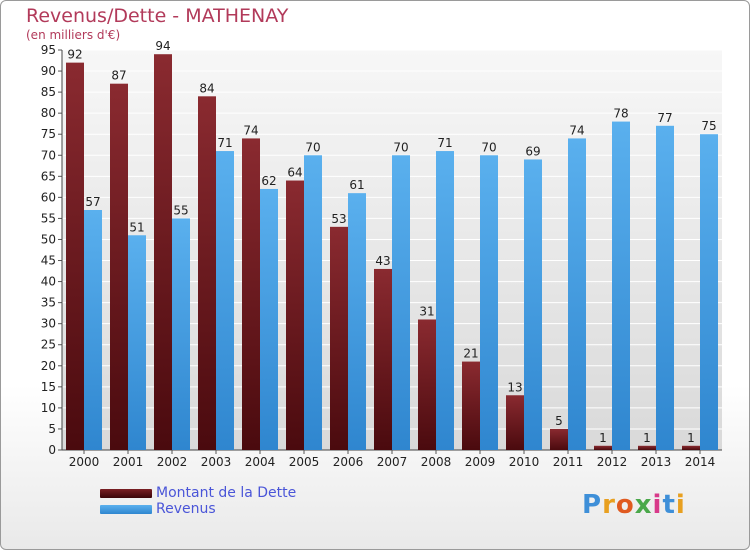  I want to click on x-tick-label: 2008, so click(436, 462).